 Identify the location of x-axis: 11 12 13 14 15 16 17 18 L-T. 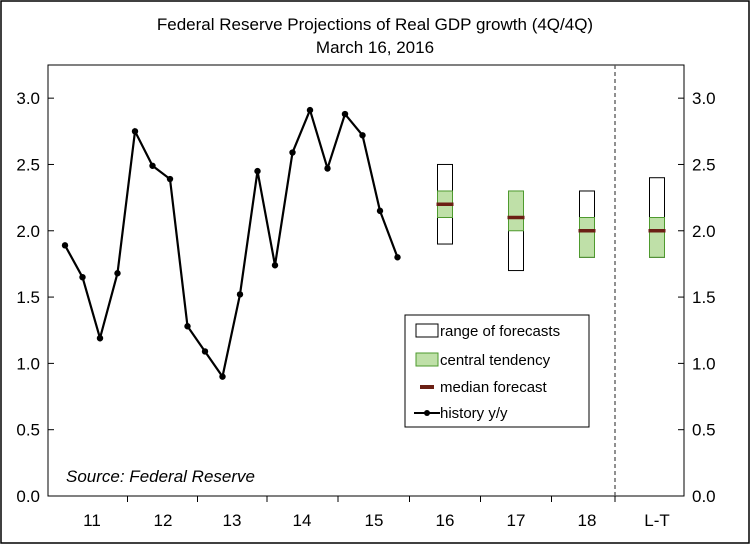
(376, 513).